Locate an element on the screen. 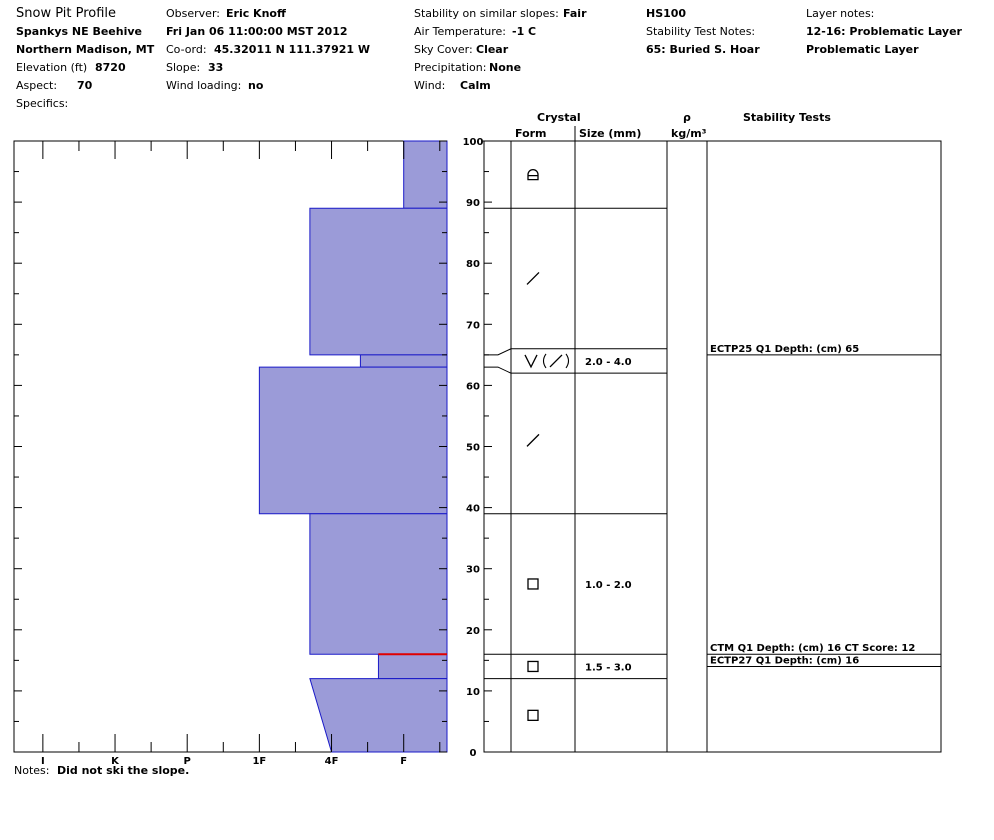 The width and height of the screenshot is (994, 840). region-name: Northern Madison, MT is located at coordinates (85, 49).